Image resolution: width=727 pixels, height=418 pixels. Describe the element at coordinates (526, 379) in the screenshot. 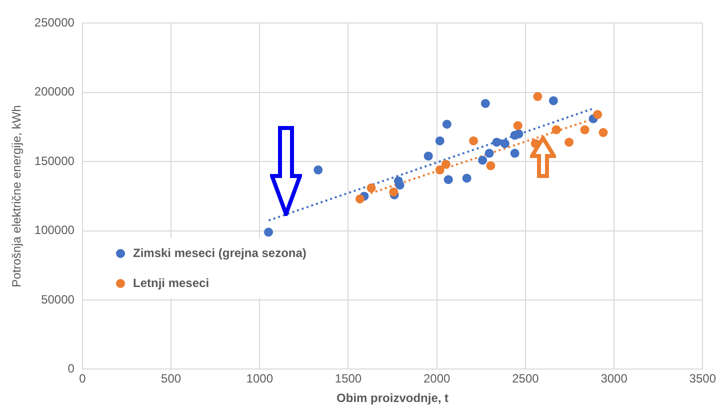

I see `x-tick-label: 2500` at that location.